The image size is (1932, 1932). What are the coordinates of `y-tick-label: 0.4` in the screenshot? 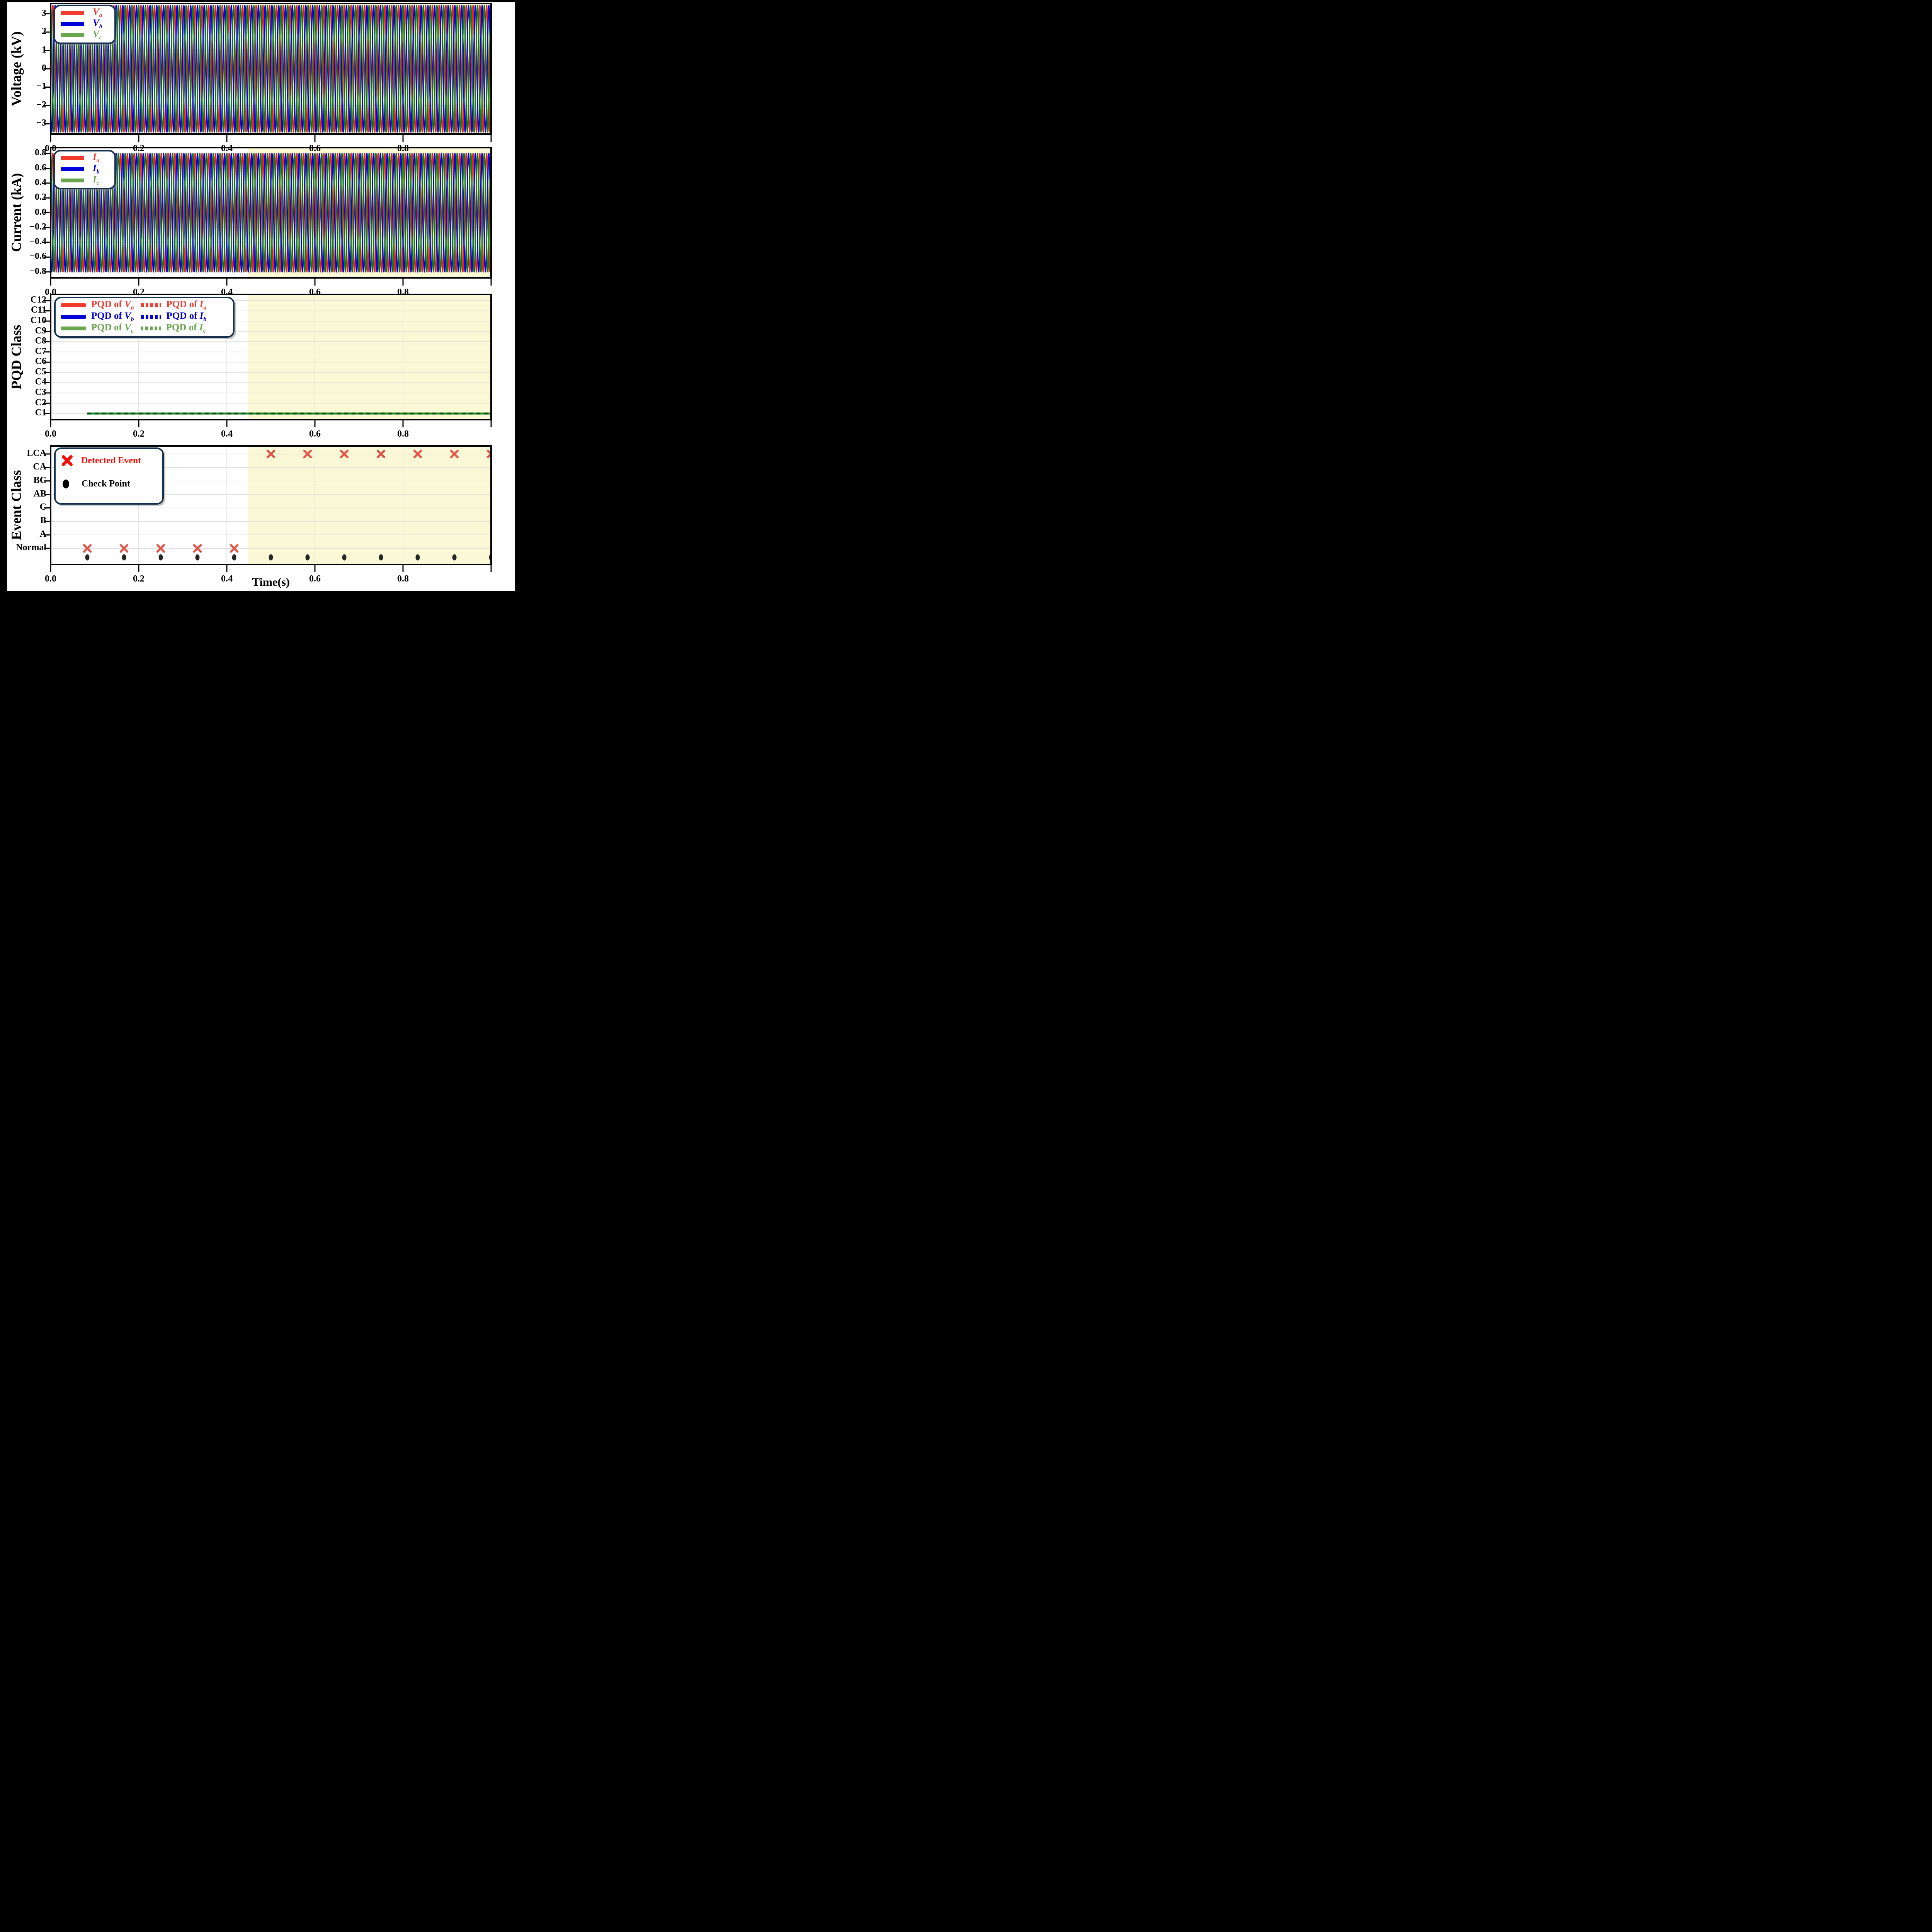 It's located at (41, 182).